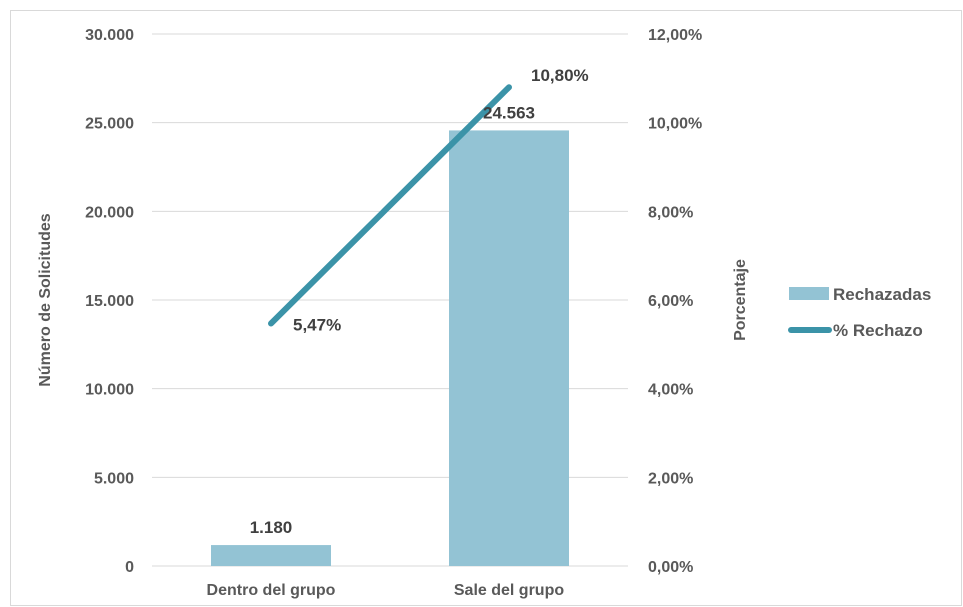 This screenshot has width=963, height=607. Describe the element at coordinates (670, 478) in the screenshot. I see `y2-tick-label: 2,00%` at that location.